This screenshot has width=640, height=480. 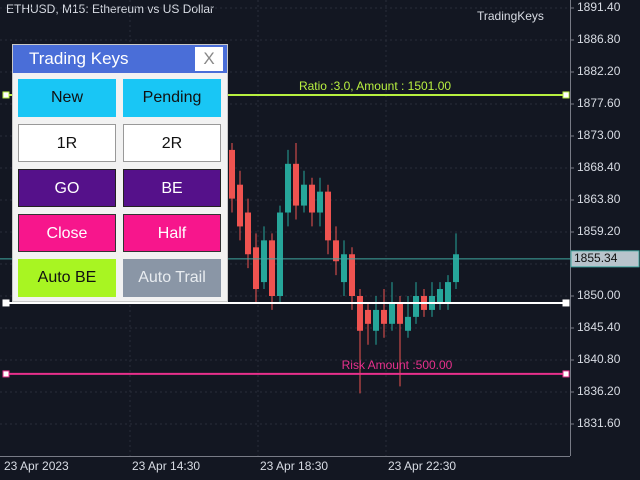 What do you see at coordinates (67, 278) in the screenshot?
I see `panel-button: Auto BE` at bounding box center [67, 278].